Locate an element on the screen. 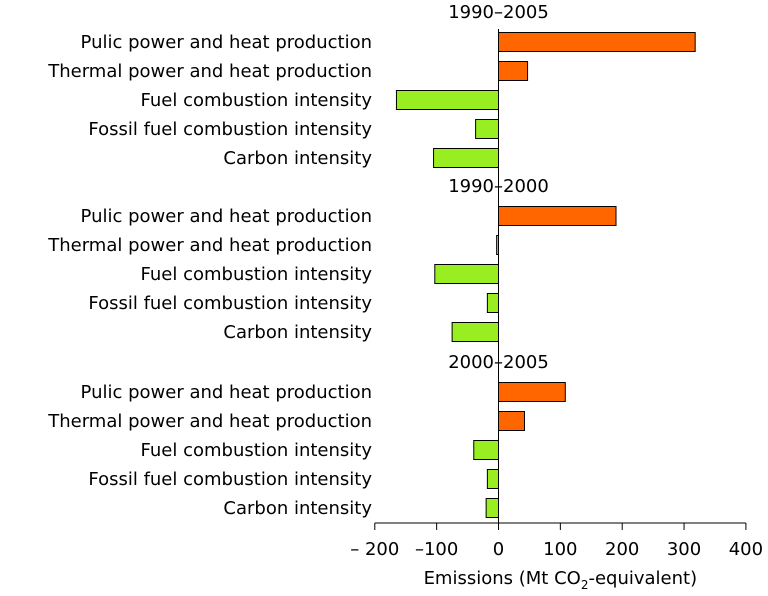 The width and height of the screenshot is (768, 596). bar-panel2-cat3 is located at coordinates (466, 274).